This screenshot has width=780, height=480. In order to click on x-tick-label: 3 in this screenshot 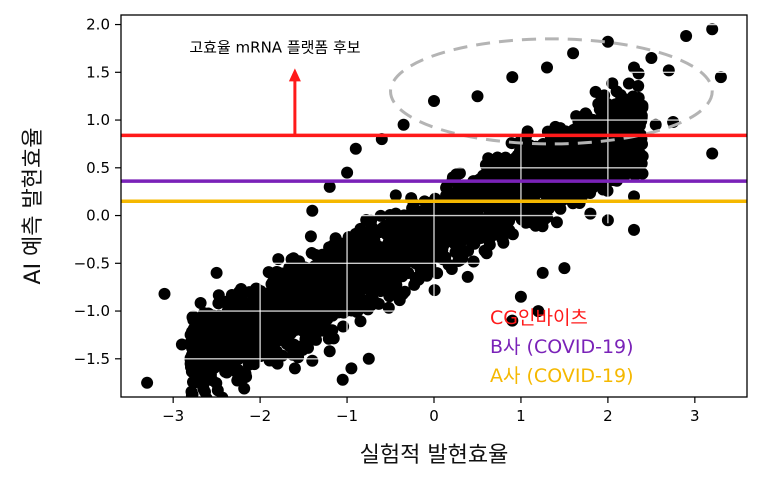, I will do `click(695, 416)`.